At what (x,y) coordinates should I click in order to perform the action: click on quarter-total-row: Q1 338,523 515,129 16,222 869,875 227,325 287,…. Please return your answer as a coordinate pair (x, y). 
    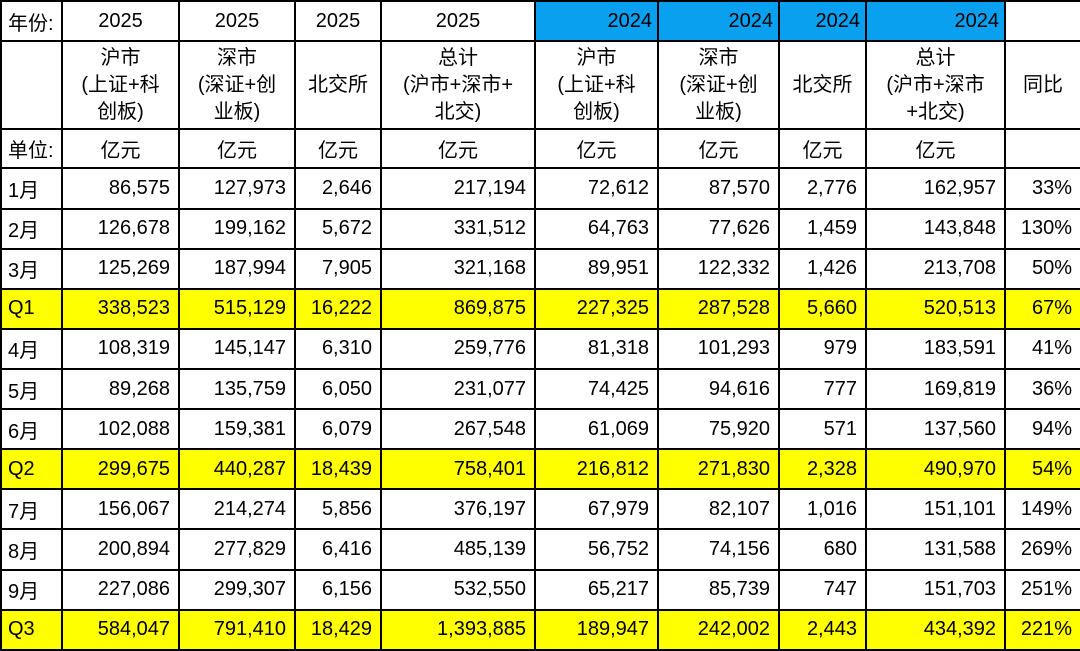
    Looking at the image, I should click on (540, 308).